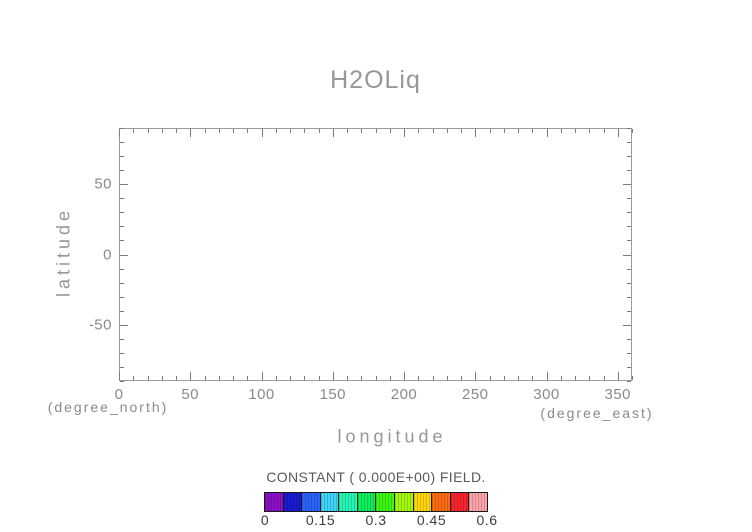  What do you see at coordinates (119, 394) in the screenshot?
I see `x-tick-label: 0` at bounding box center [119, 394].